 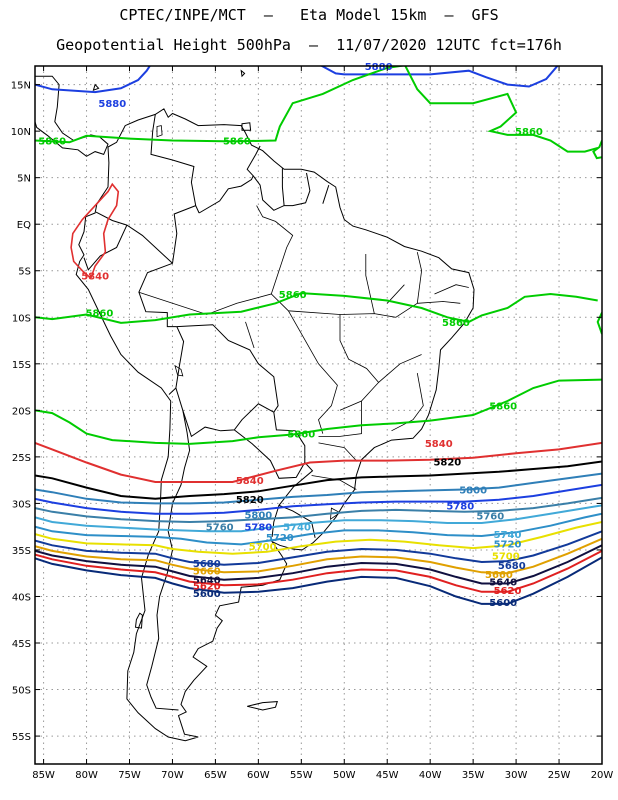 I want to click on lon-tick-label: 35W, so click(x=473, y=775).